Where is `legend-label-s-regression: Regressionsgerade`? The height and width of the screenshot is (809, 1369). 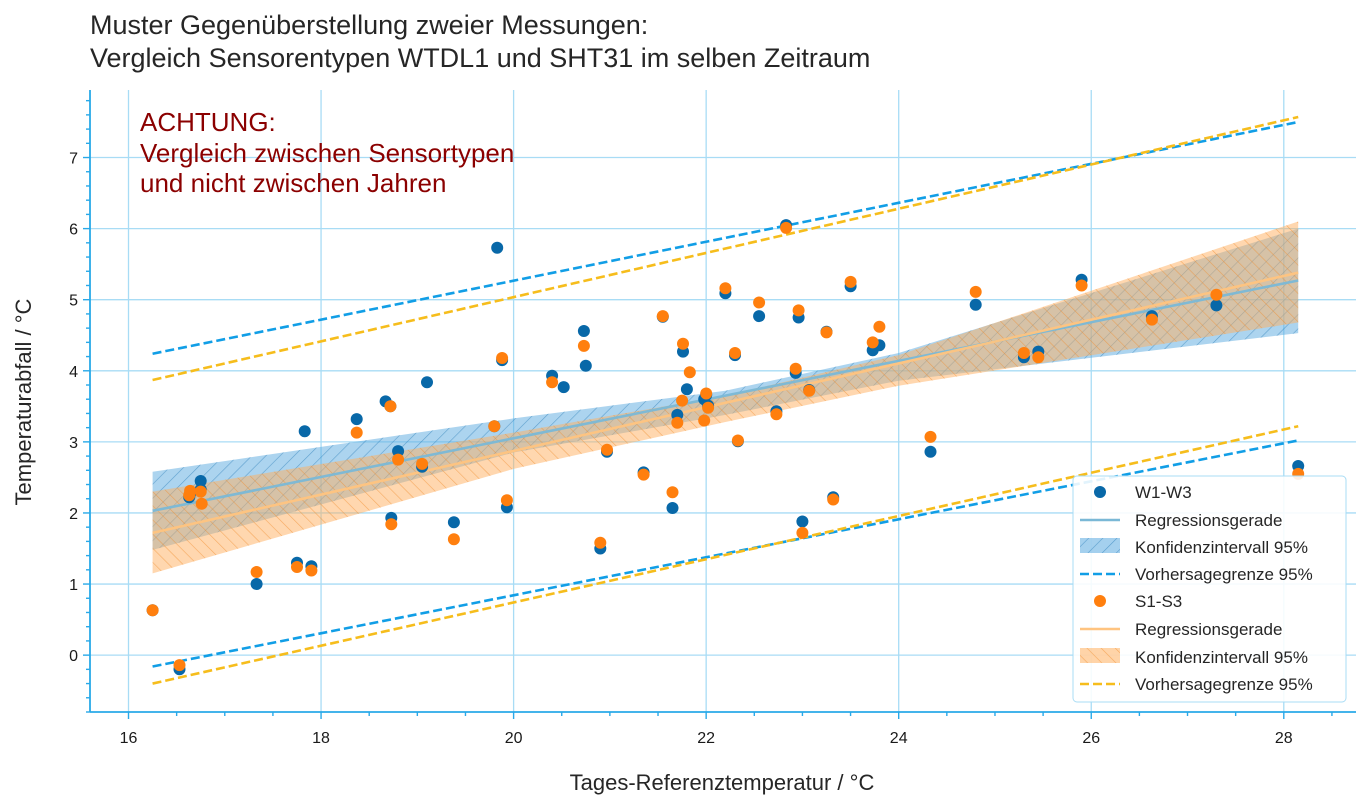
legend-label-s-regression: Regressionsgerade is located at coordinates (1208, 629).